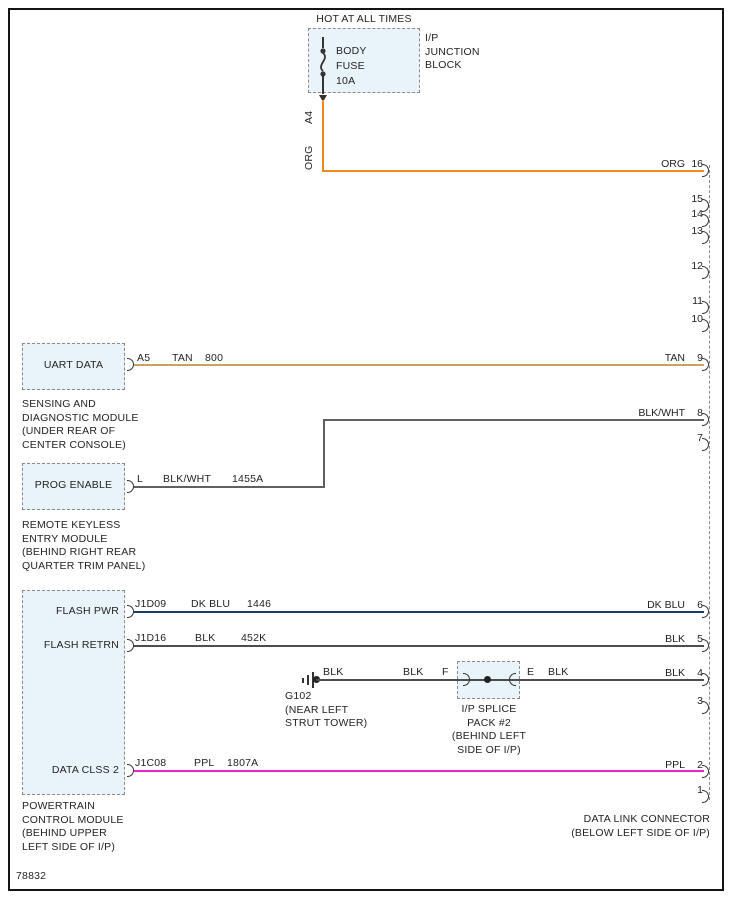 The height and width of the screenshot is (899, 732). What do you see at coordinates (419, 771) in the screenshot?
I see `data-clss2-wire` at bounding box center [419, 771].